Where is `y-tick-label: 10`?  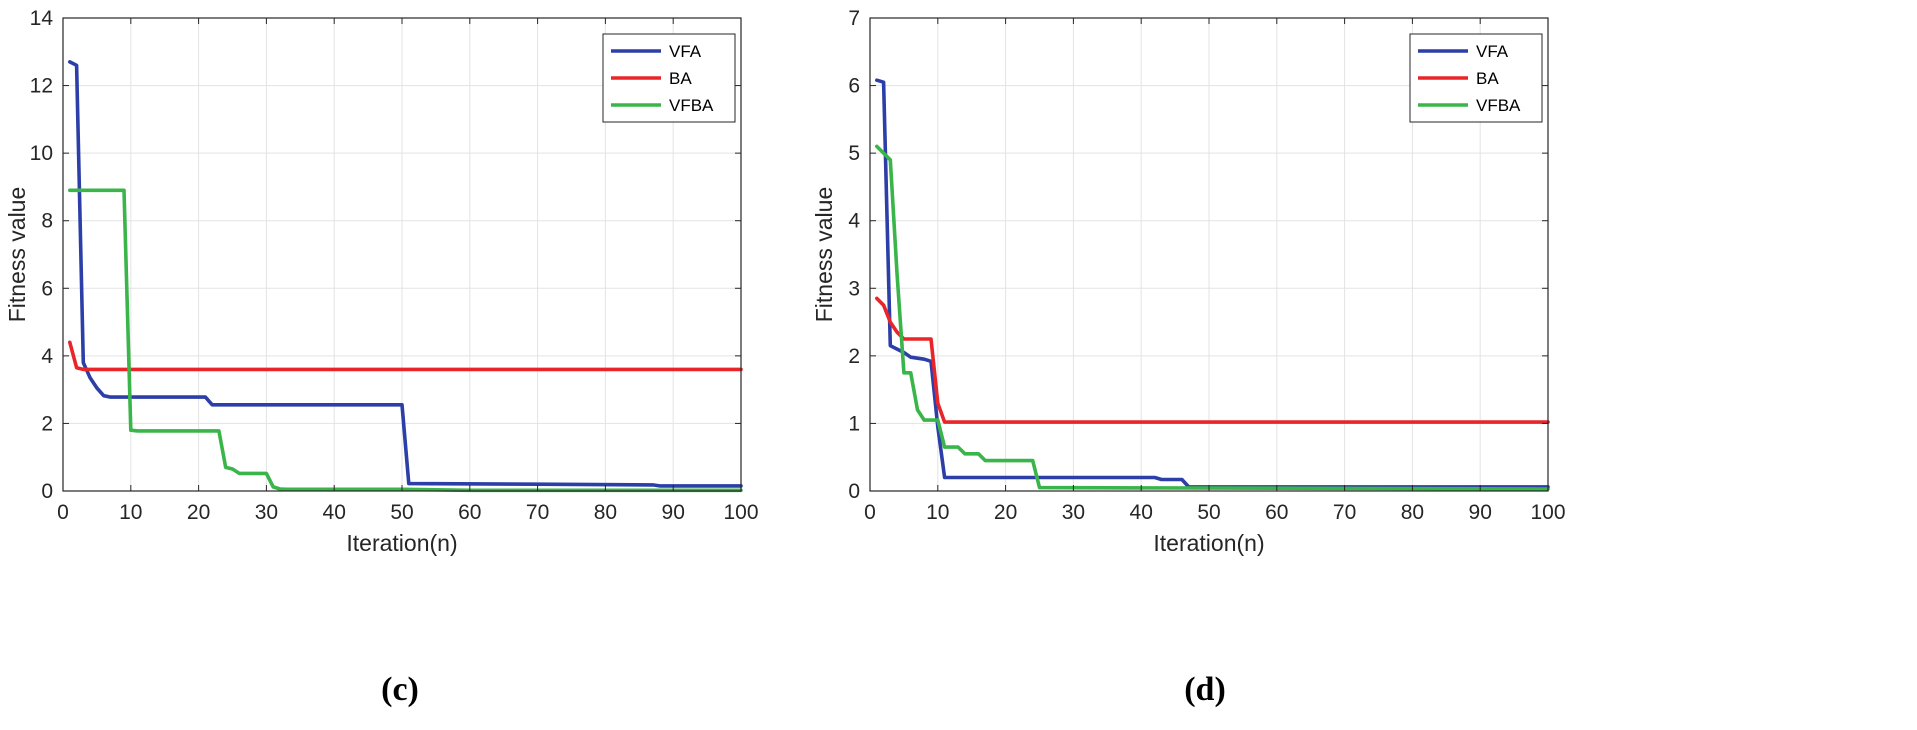 y-tick-label: 10 is located at coordinates (41, 153).